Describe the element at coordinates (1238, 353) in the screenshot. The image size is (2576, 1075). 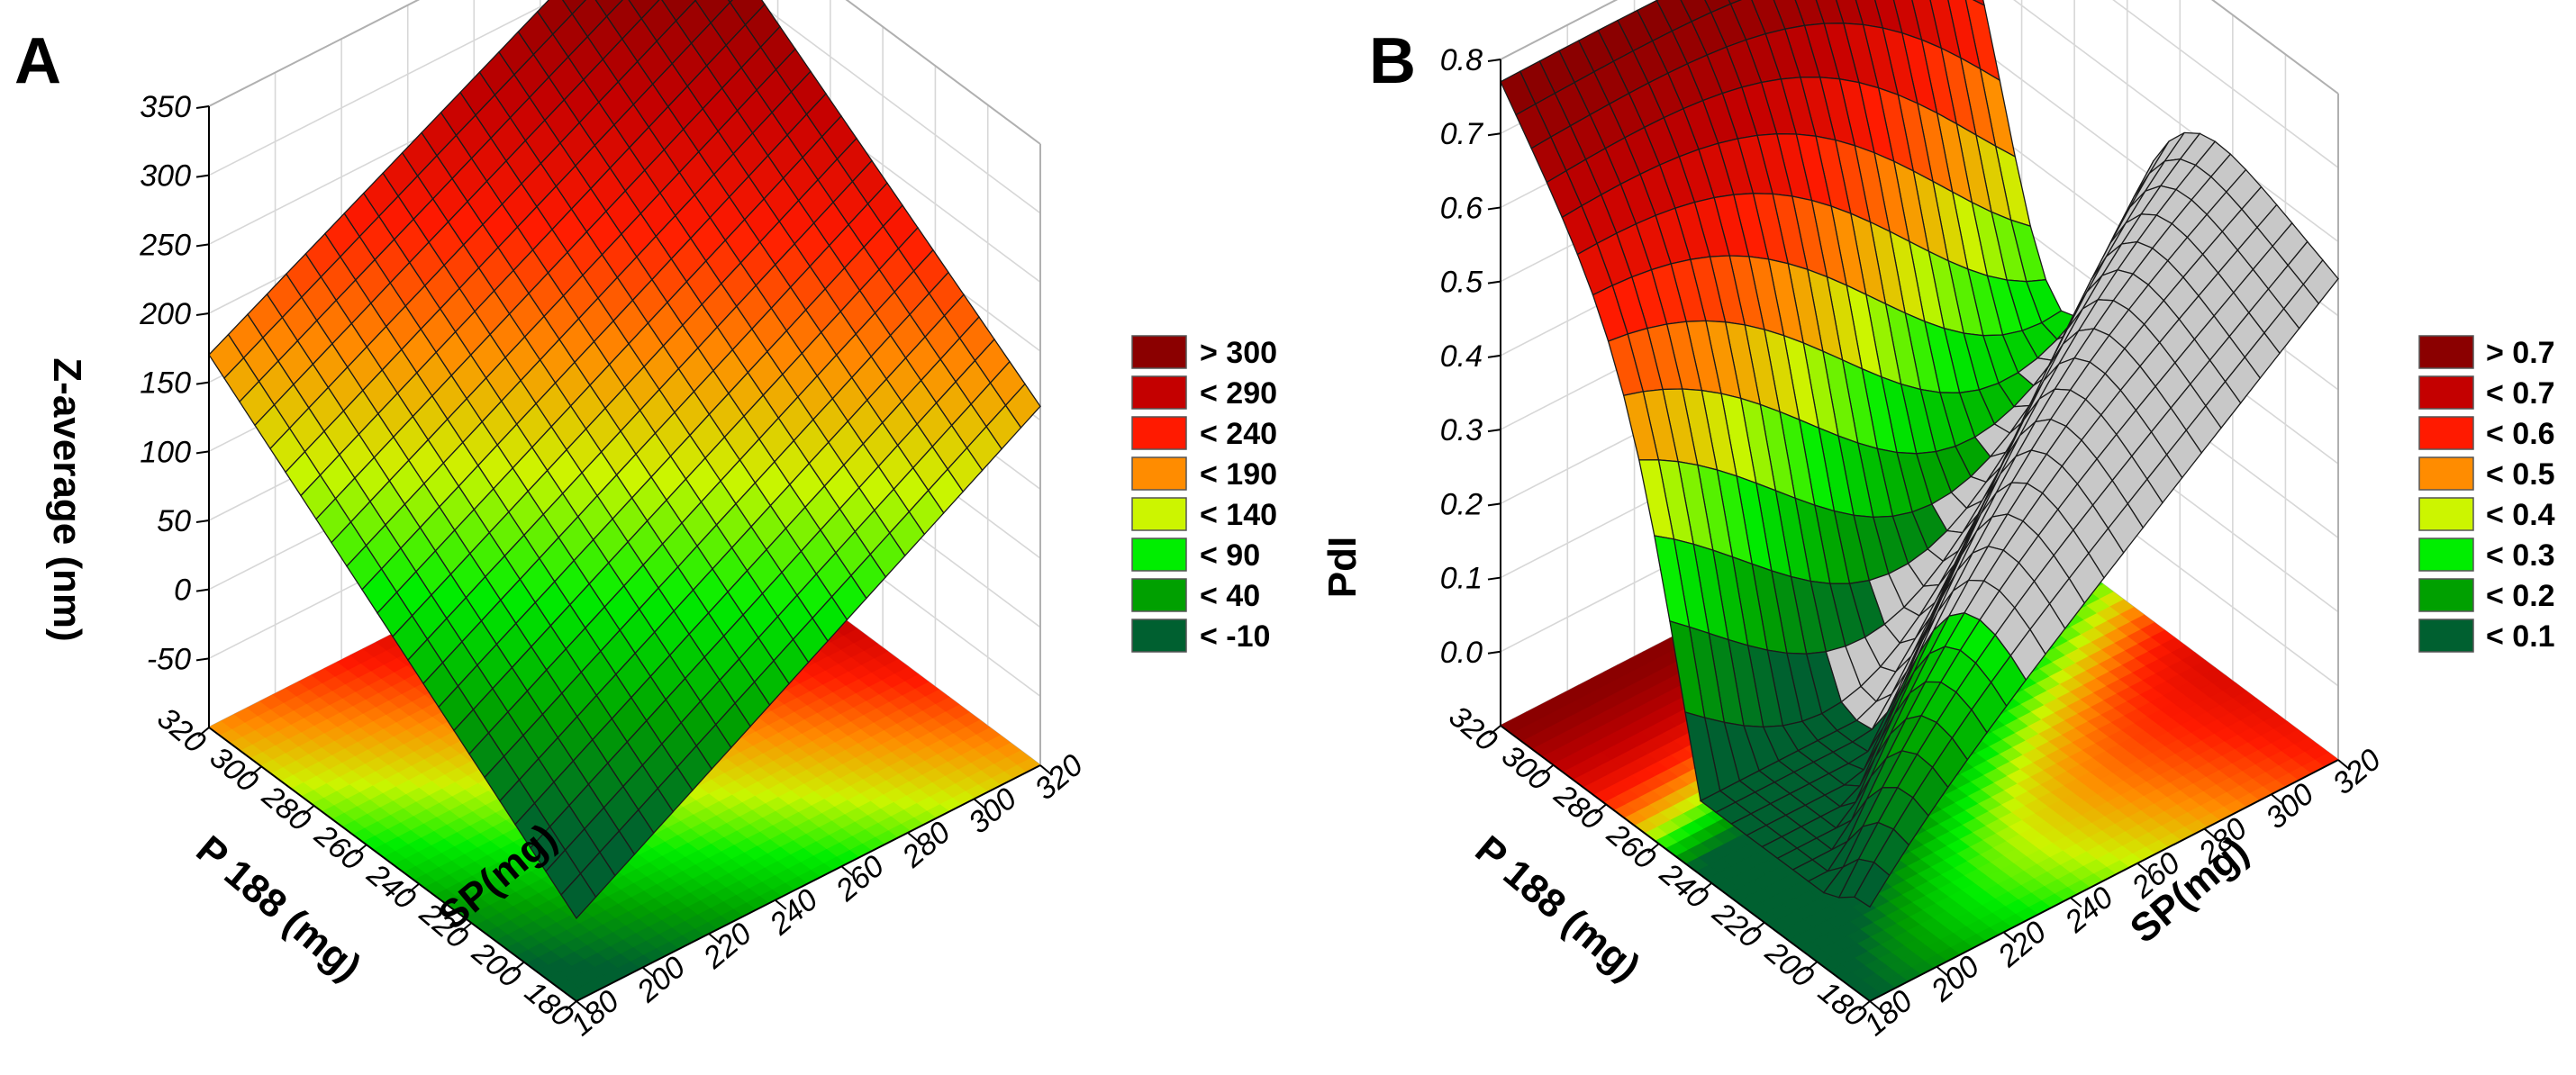
I see `legend-a-label-0: > 300` at that location.